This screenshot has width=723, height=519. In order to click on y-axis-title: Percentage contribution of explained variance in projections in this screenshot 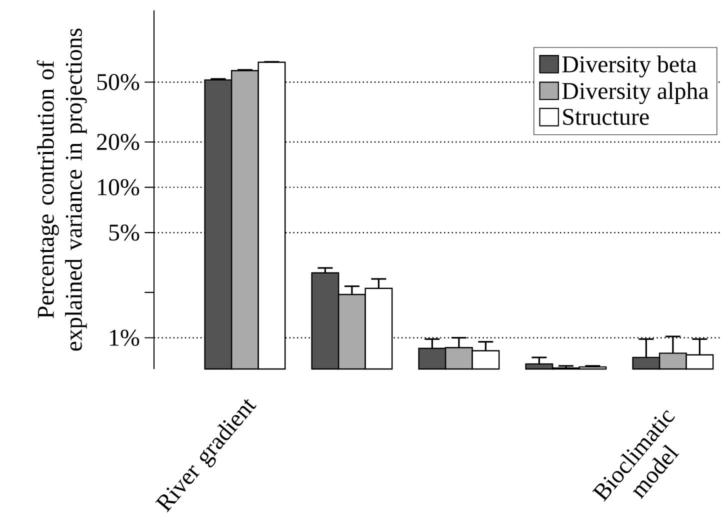, I will do `click(61, 189)`.